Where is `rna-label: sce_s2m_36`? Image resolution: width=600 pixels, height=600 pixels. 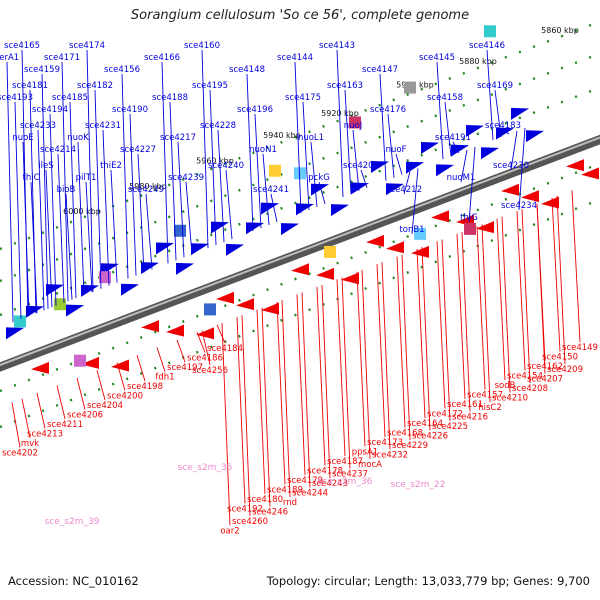 rna-label: sce_s2m_36 is located at coordinates (345, 482).